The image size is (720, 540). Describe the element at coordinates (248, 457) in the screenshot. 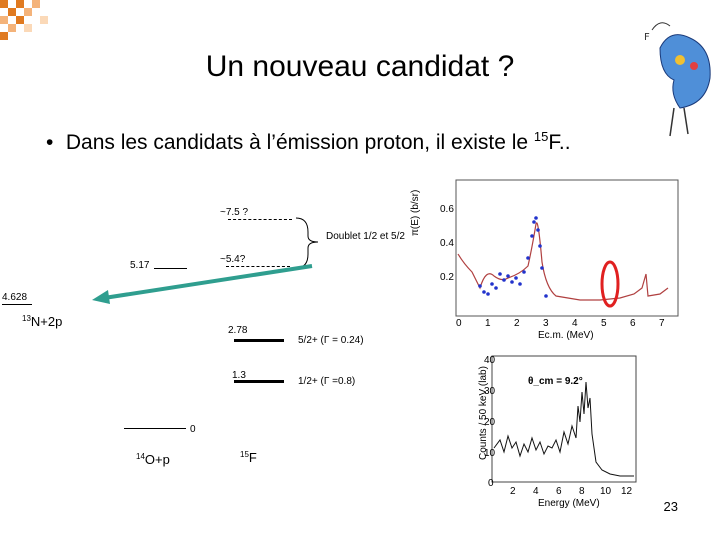

I see `f15-label: 15F` at that location.